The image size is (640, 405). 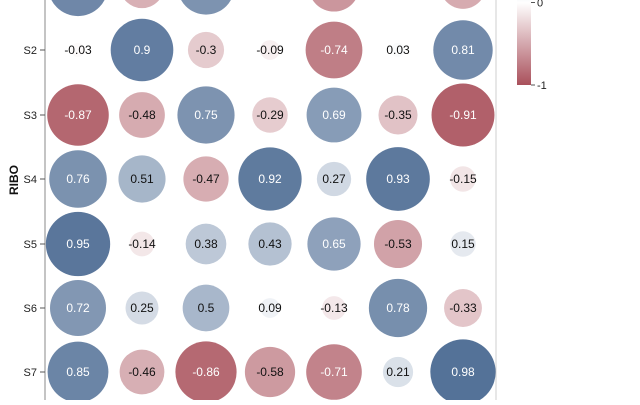 I want to click on bubble-value-label: -0.58, so click(x=270, y=372).